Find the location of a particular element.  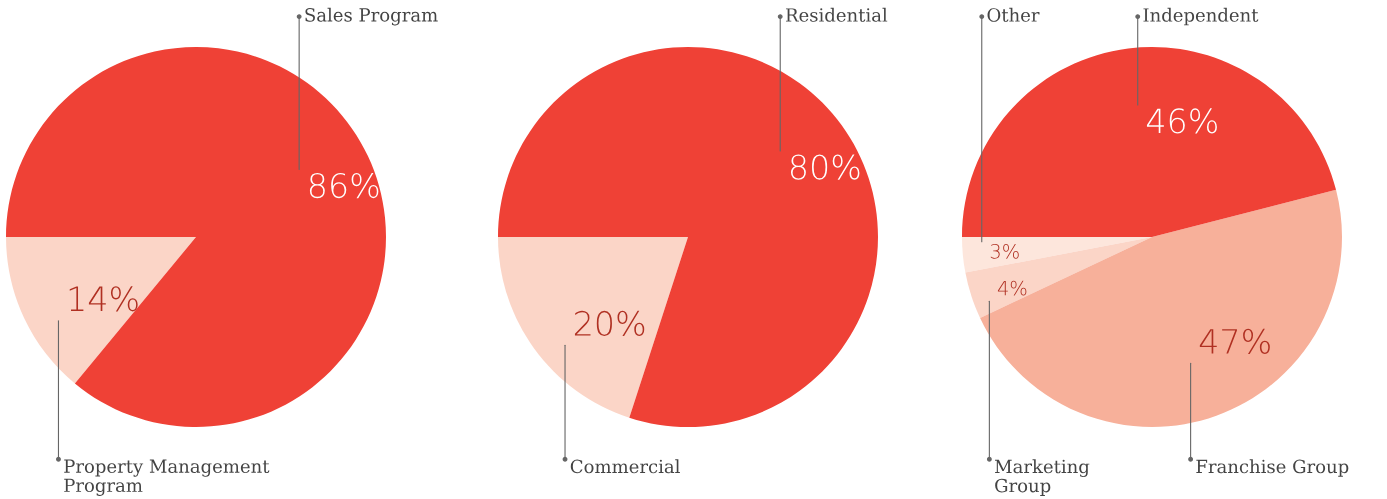

data-label: 4% is located at coordinates (1012, 288).